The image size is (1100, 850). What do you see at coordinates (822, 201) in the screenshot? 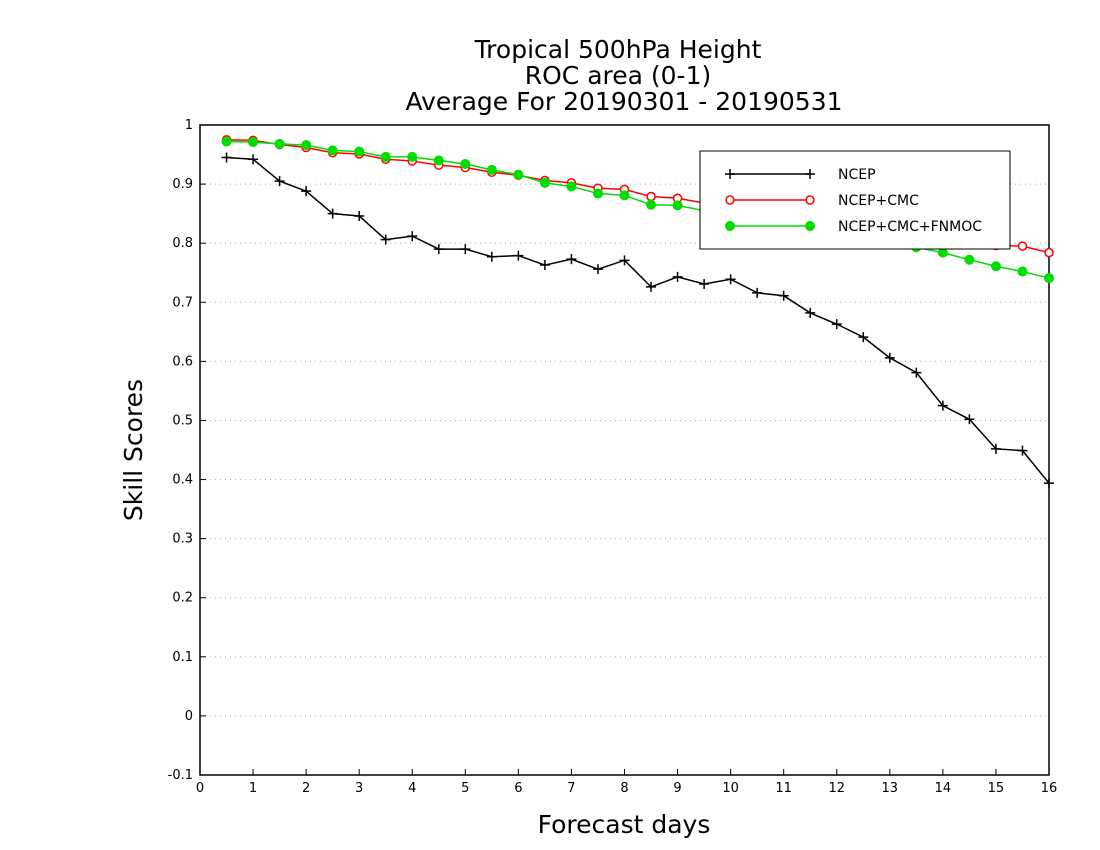
I see `legend-entry: NCEP+CMC` at bounding box center [822, 201].